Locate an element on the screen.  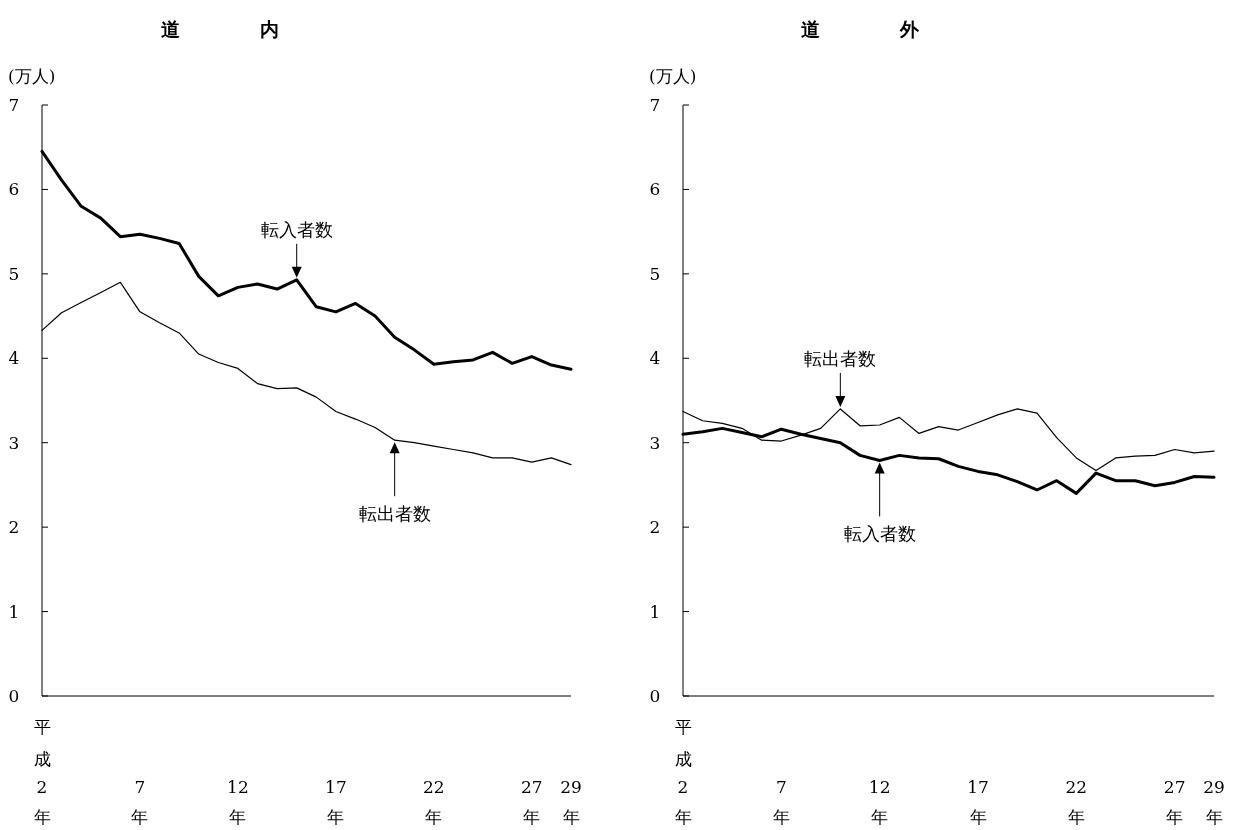
text: 転入者数 is located at coordinates (879, 534).